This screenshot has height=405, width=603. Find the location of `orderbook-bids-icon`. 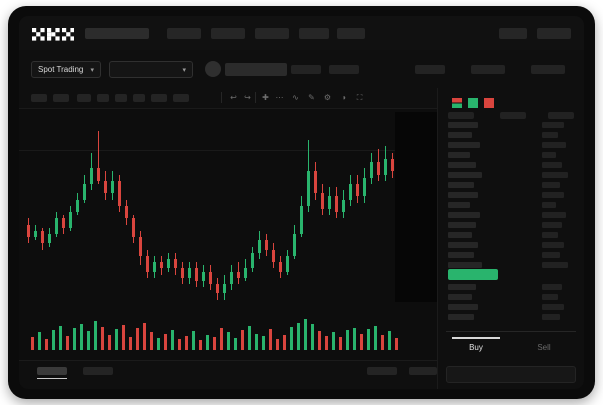

orderbook-bids-icon is located at coordinates (473, 101).